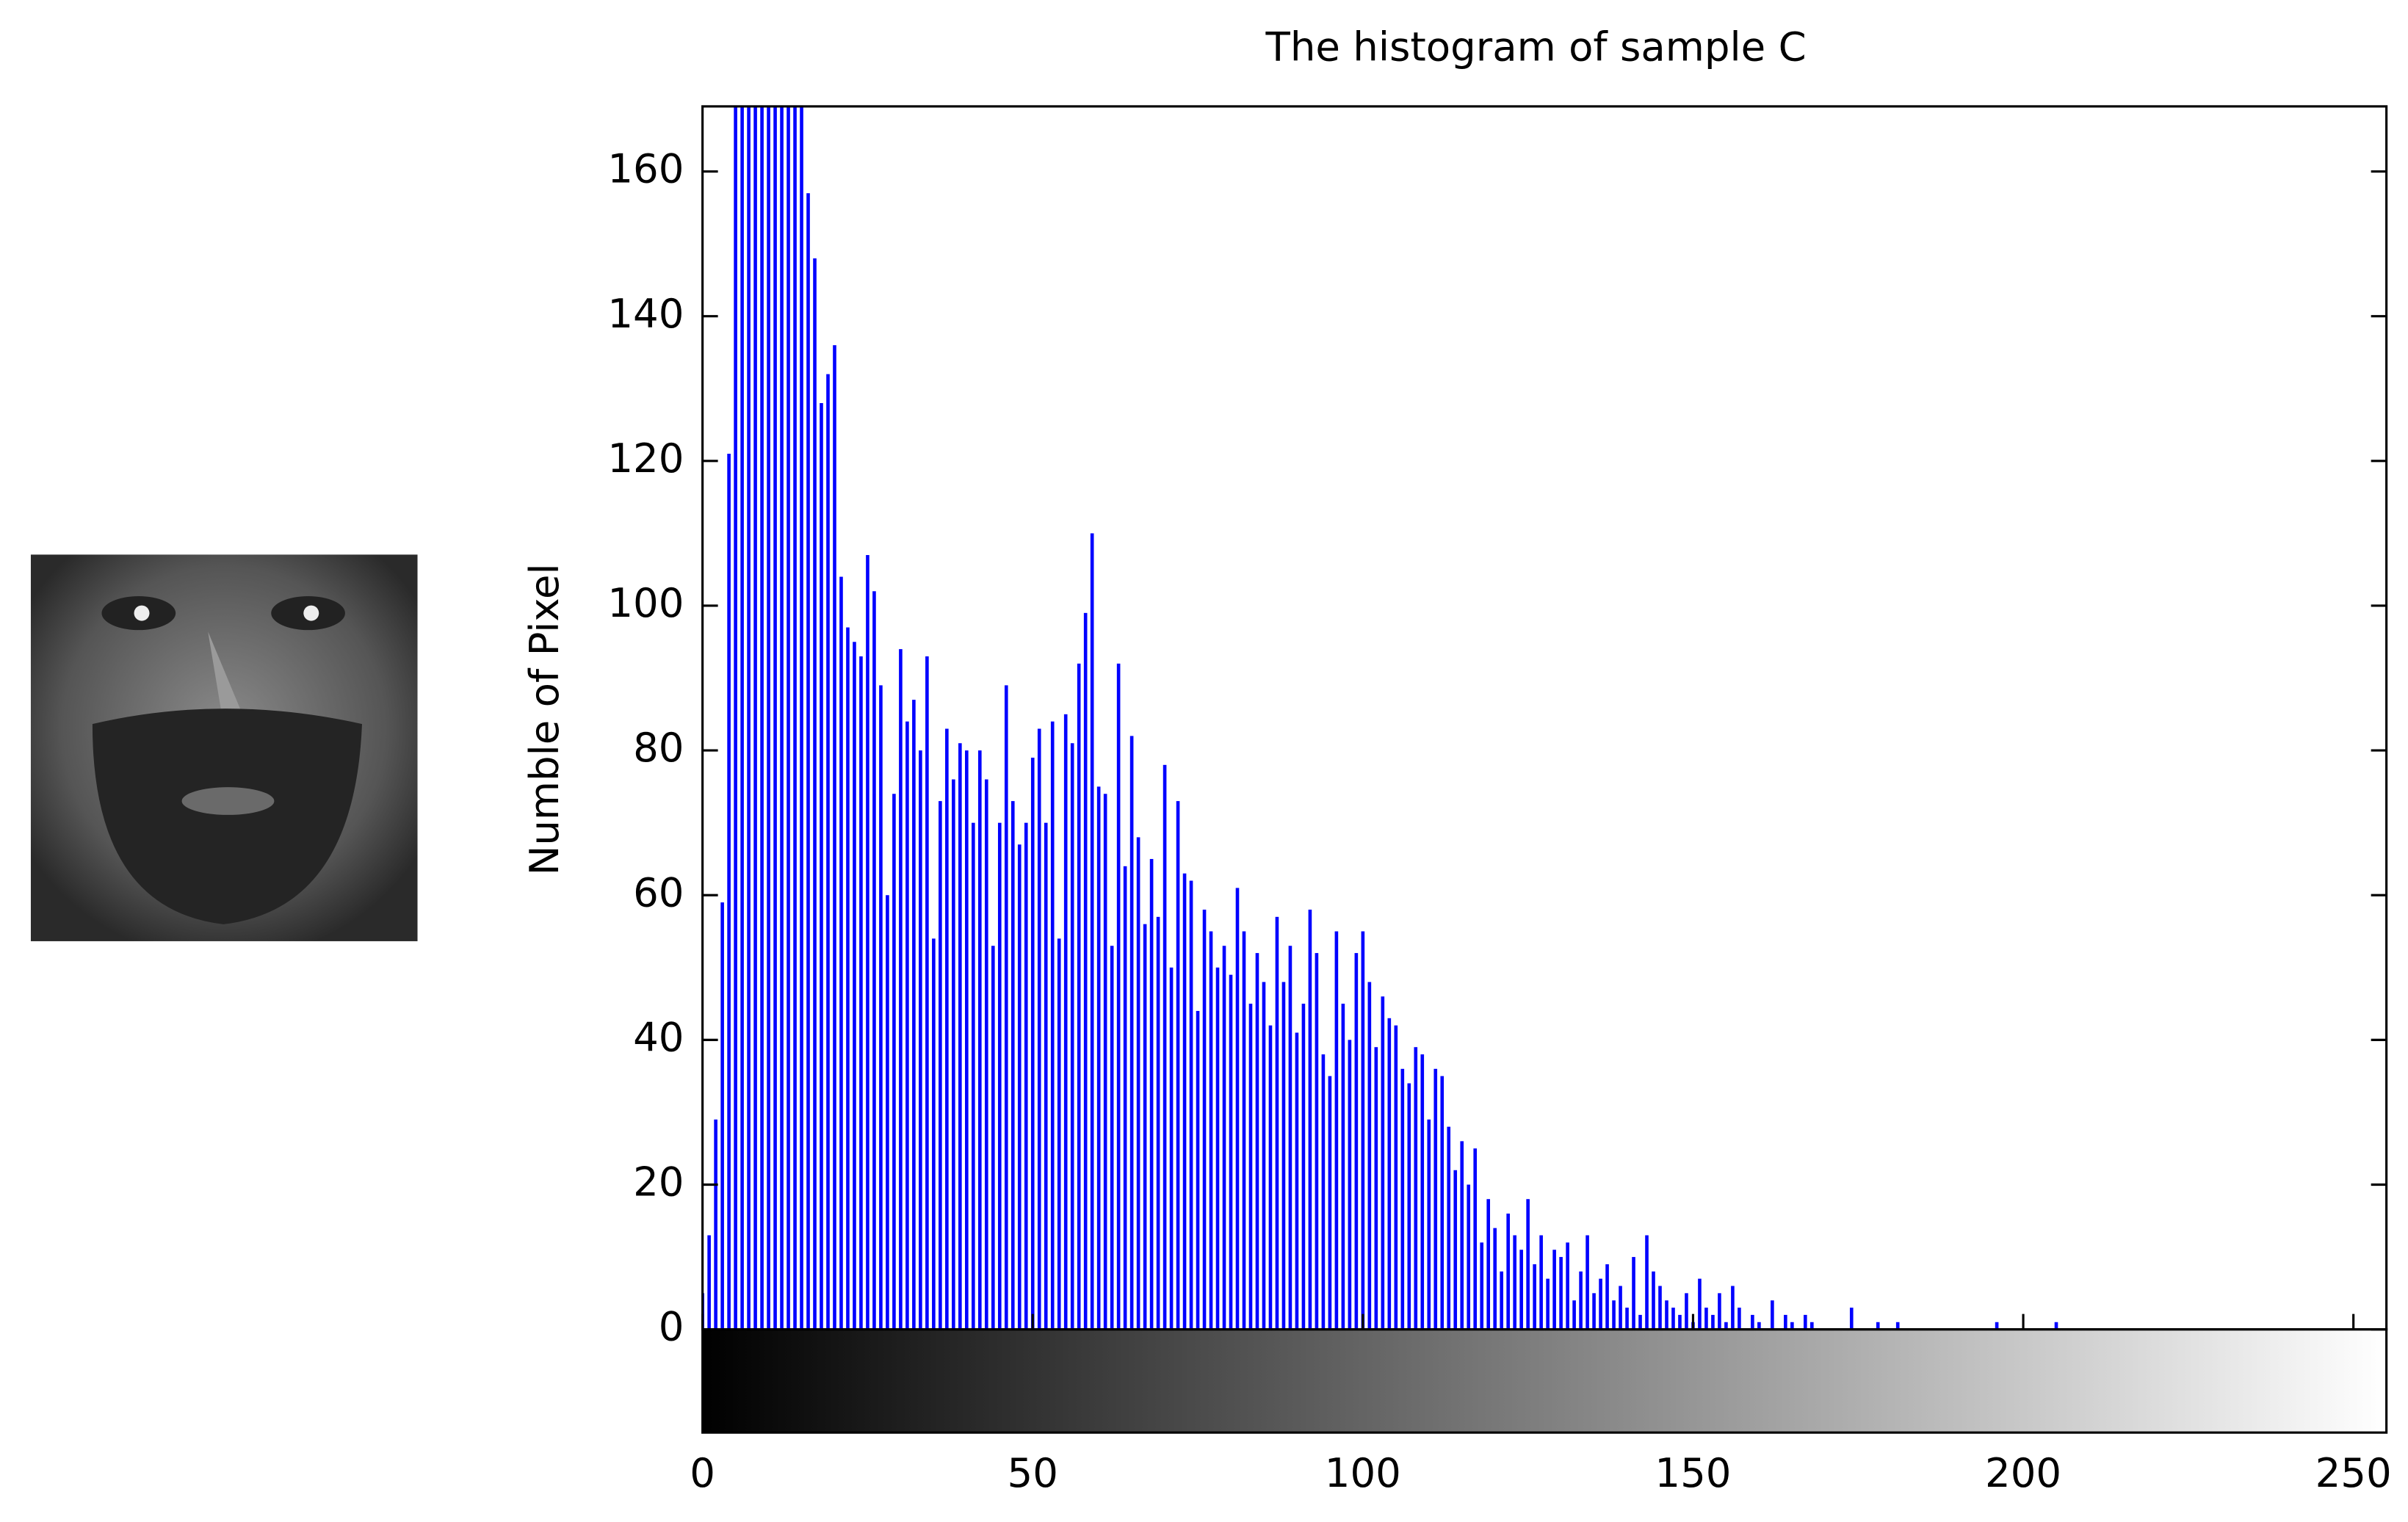  Describe the element at coordinates (658, 892) in the screenshot. I see `y-tick-label: 60` at that location.